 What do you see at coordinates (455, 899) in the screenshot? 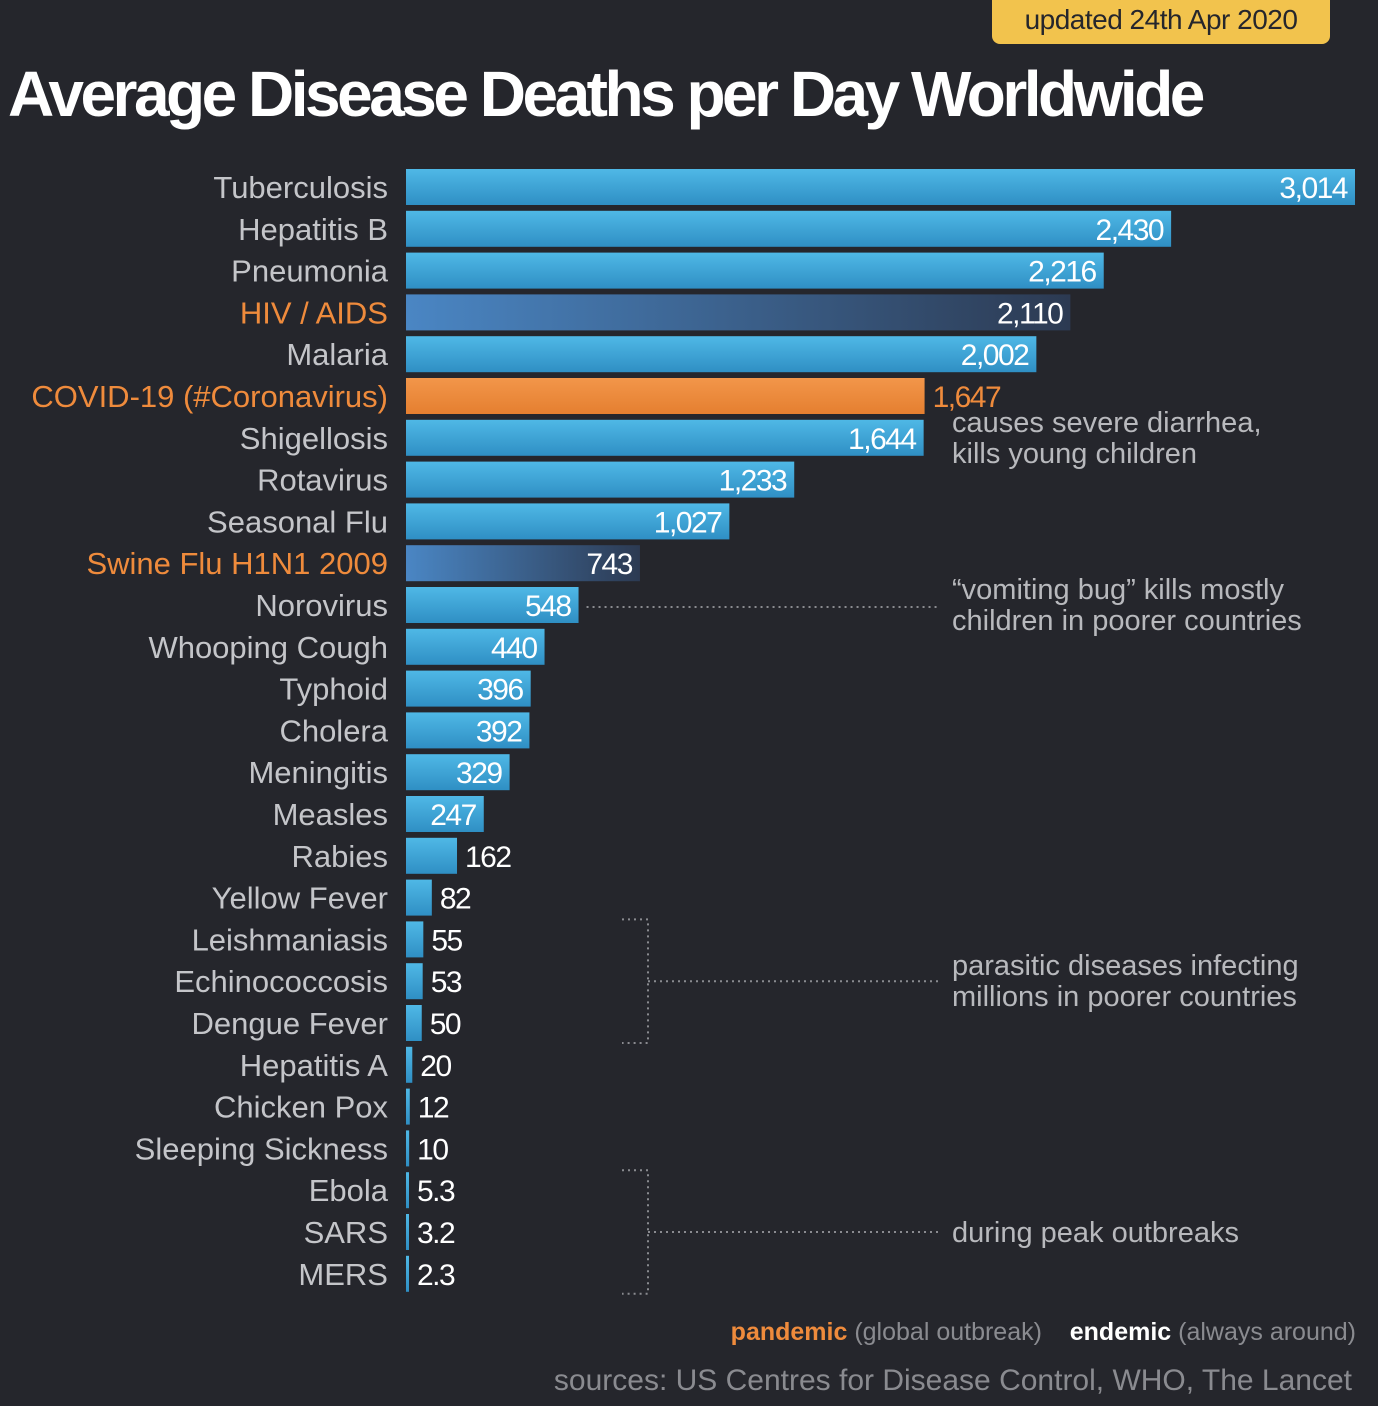
I see `value-label: 82` at bounding box center [455, 899].